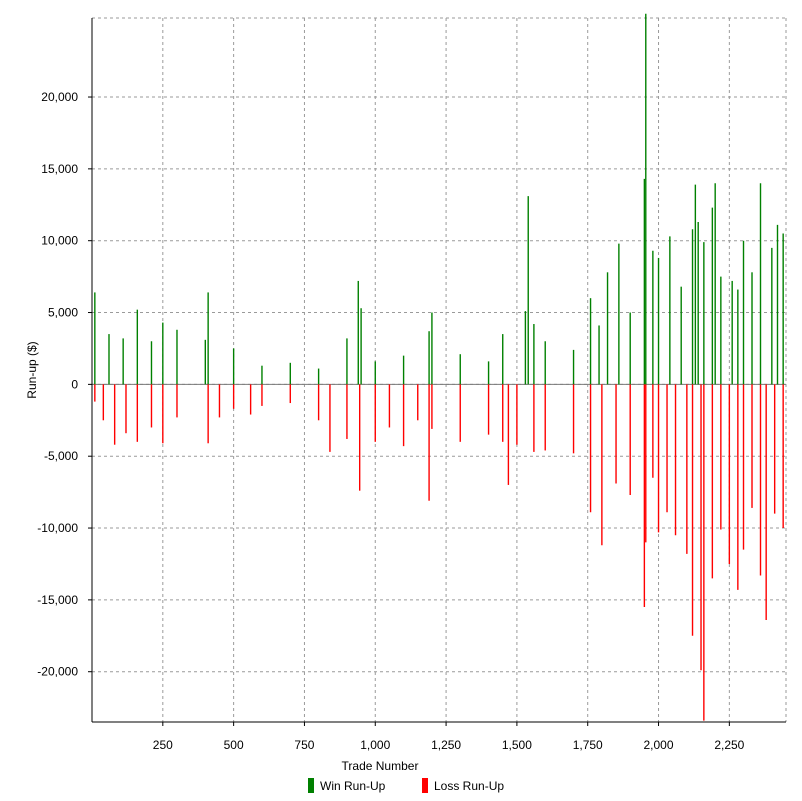 This screenshot has height=801, width=802. Describe the element at coordinates (59, 97) in the screenshot. I see `y-tick-label: 20,000` at that location.